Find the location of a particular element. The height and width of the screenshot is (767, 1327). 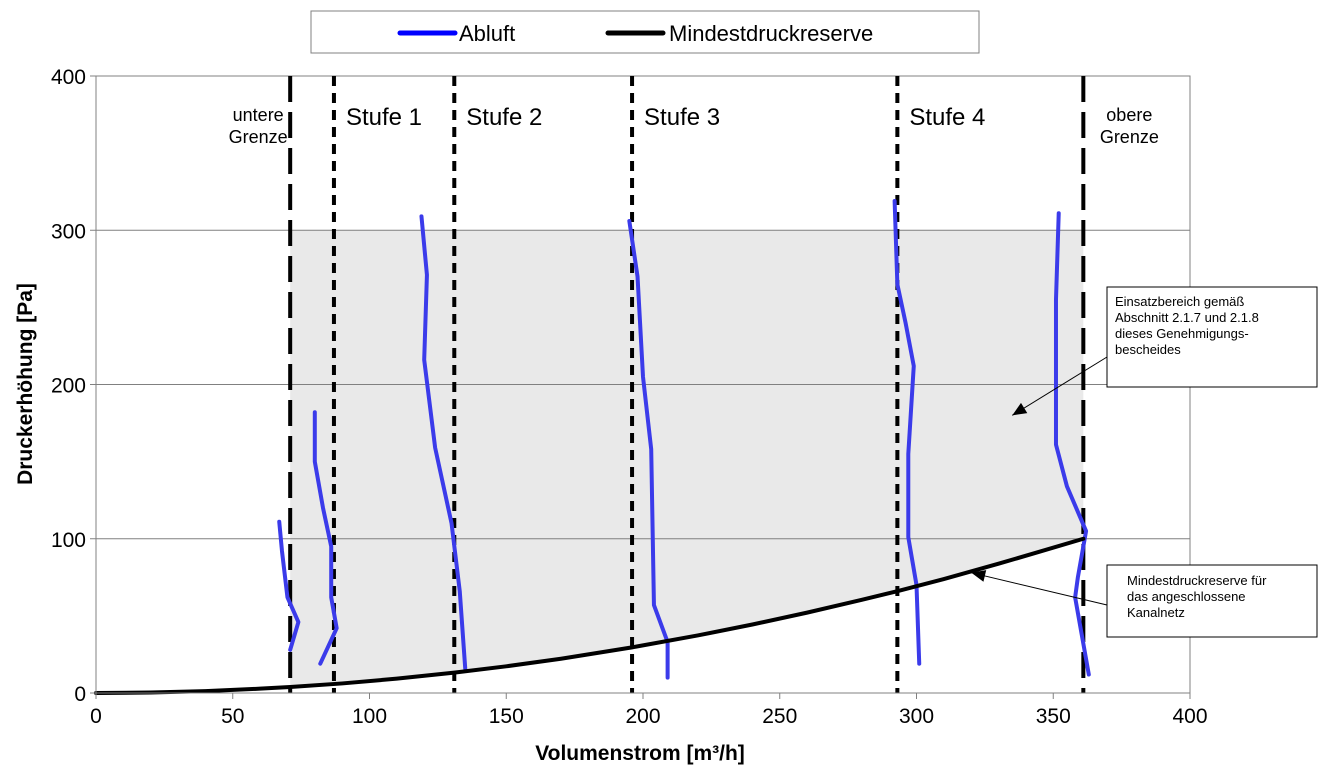

reference-label: Stufe 4 is located at coordinates (947, 117).